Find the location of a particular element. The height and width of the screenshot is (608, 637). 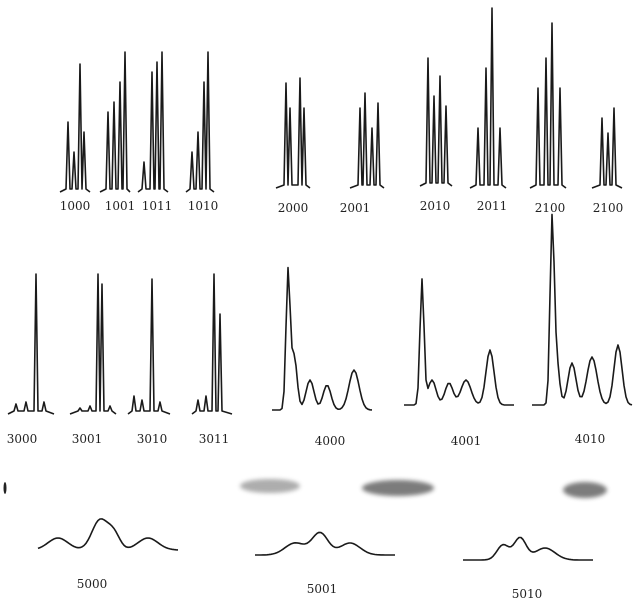

panel-label: 1010 is located at coordinates (203, 206).